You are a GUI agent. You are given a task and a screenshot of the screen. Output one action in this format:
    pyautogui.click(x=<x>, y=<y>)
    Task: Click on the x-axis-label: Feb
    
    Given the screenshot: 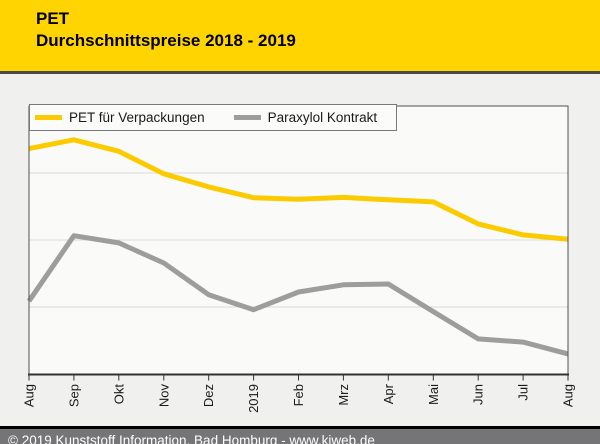 What is the action you would take?
    pyautogui.click(x=298, y=395)
    